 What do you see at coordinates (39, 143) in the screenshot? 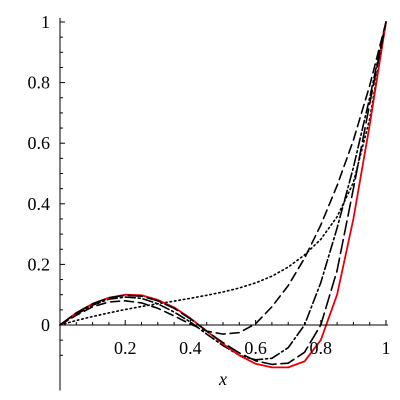
I see `y-tick-label: 0.6` at bounding box center [39, 143].